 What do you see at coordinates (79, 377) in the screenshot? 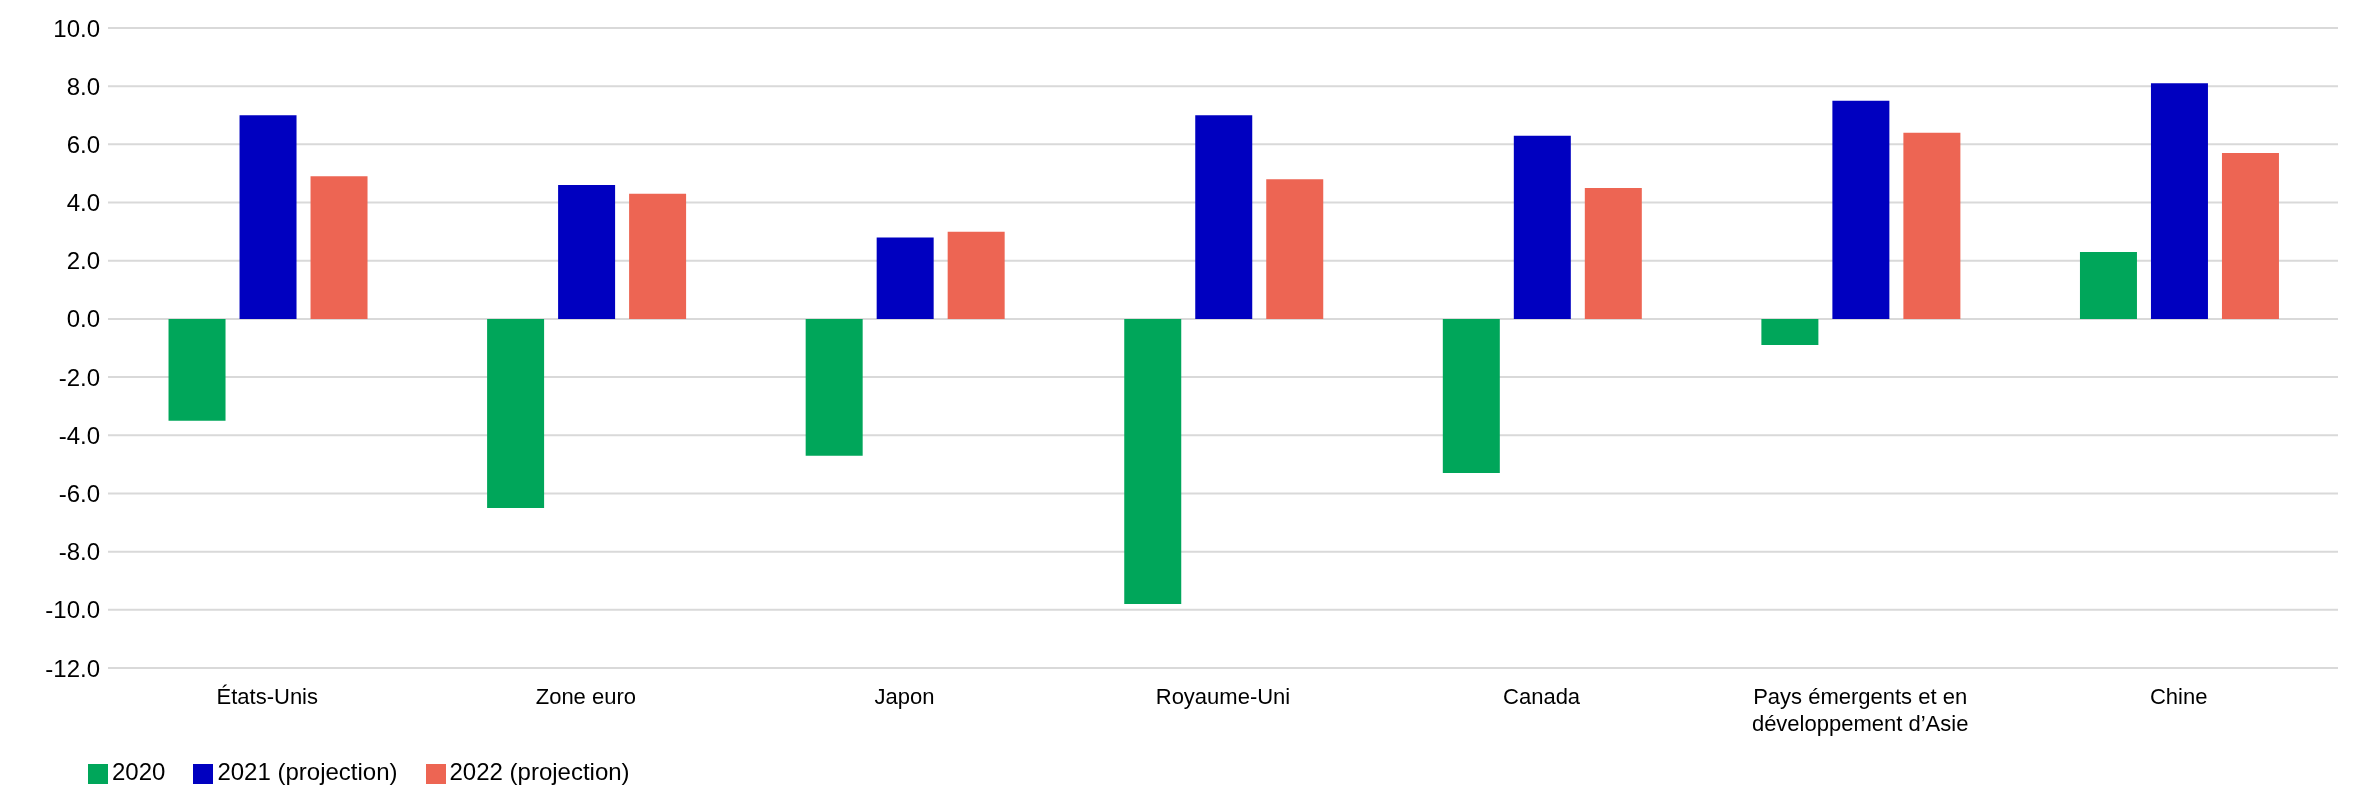
I see `y-tick-label: -2.0` at bounding box center [79, 377].